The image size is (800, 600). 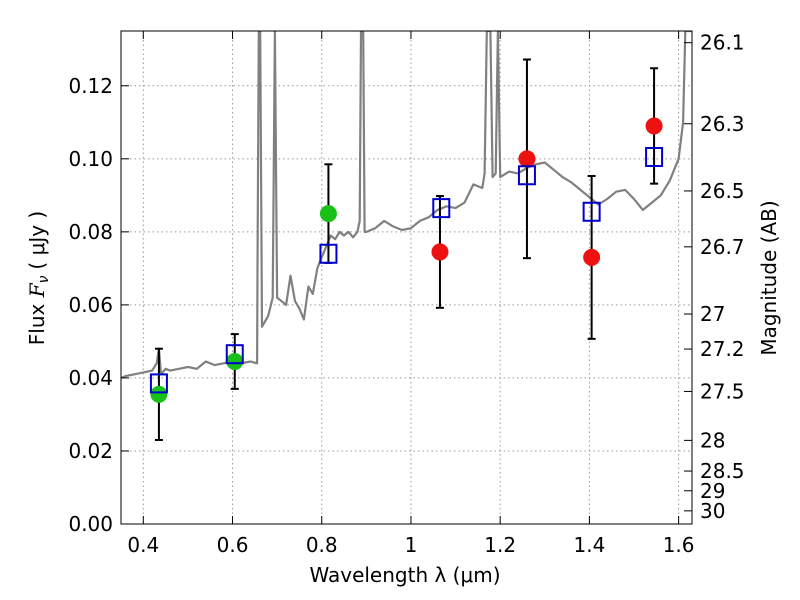 I want to click on y-tick-label: 0.02, so click(x=90, y=451).